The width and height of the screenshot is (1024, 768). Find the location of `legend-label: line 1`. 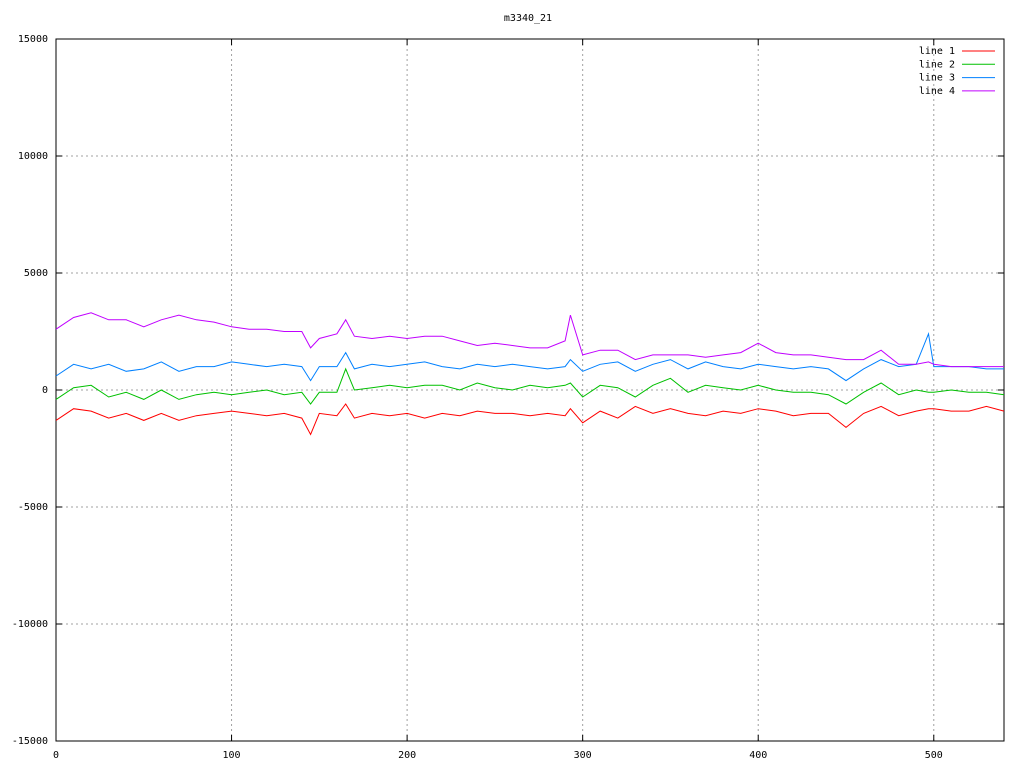

legend-label: line 1 is located at coordinates (937, 51).